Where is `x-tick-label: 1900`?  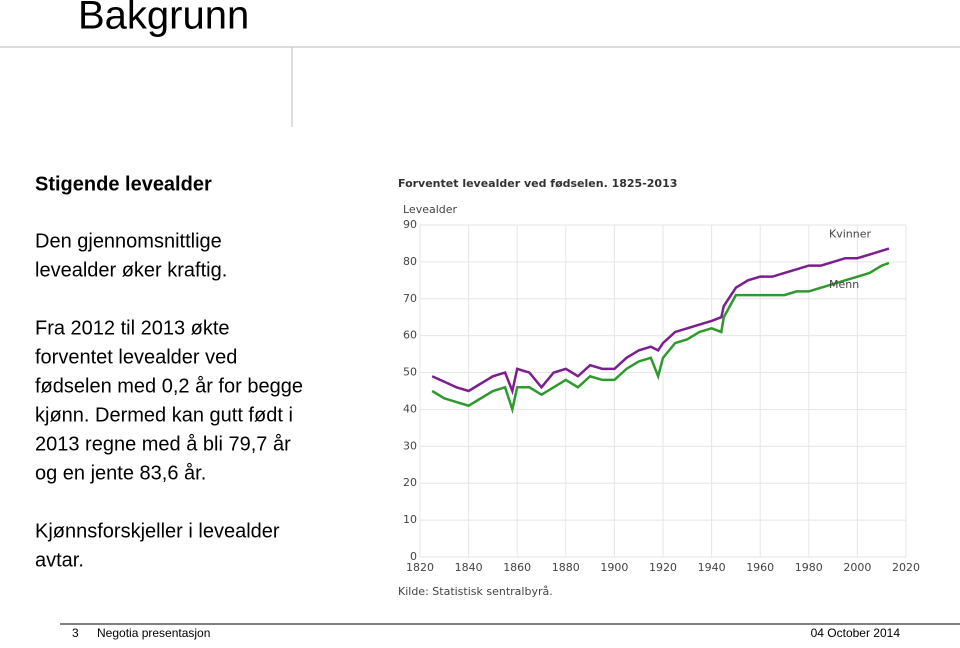
x-tick-label: 1900 is located at coordinates (614, 567).